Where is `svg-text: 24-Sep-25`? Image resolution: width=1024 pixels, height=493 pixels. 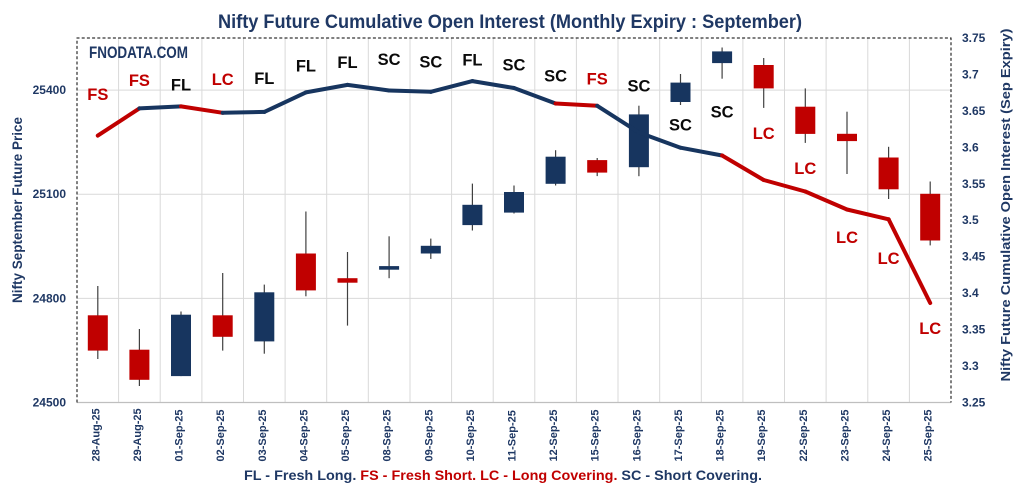
svg-text: 24-Sep-25 is located at coordinates (887, 436).